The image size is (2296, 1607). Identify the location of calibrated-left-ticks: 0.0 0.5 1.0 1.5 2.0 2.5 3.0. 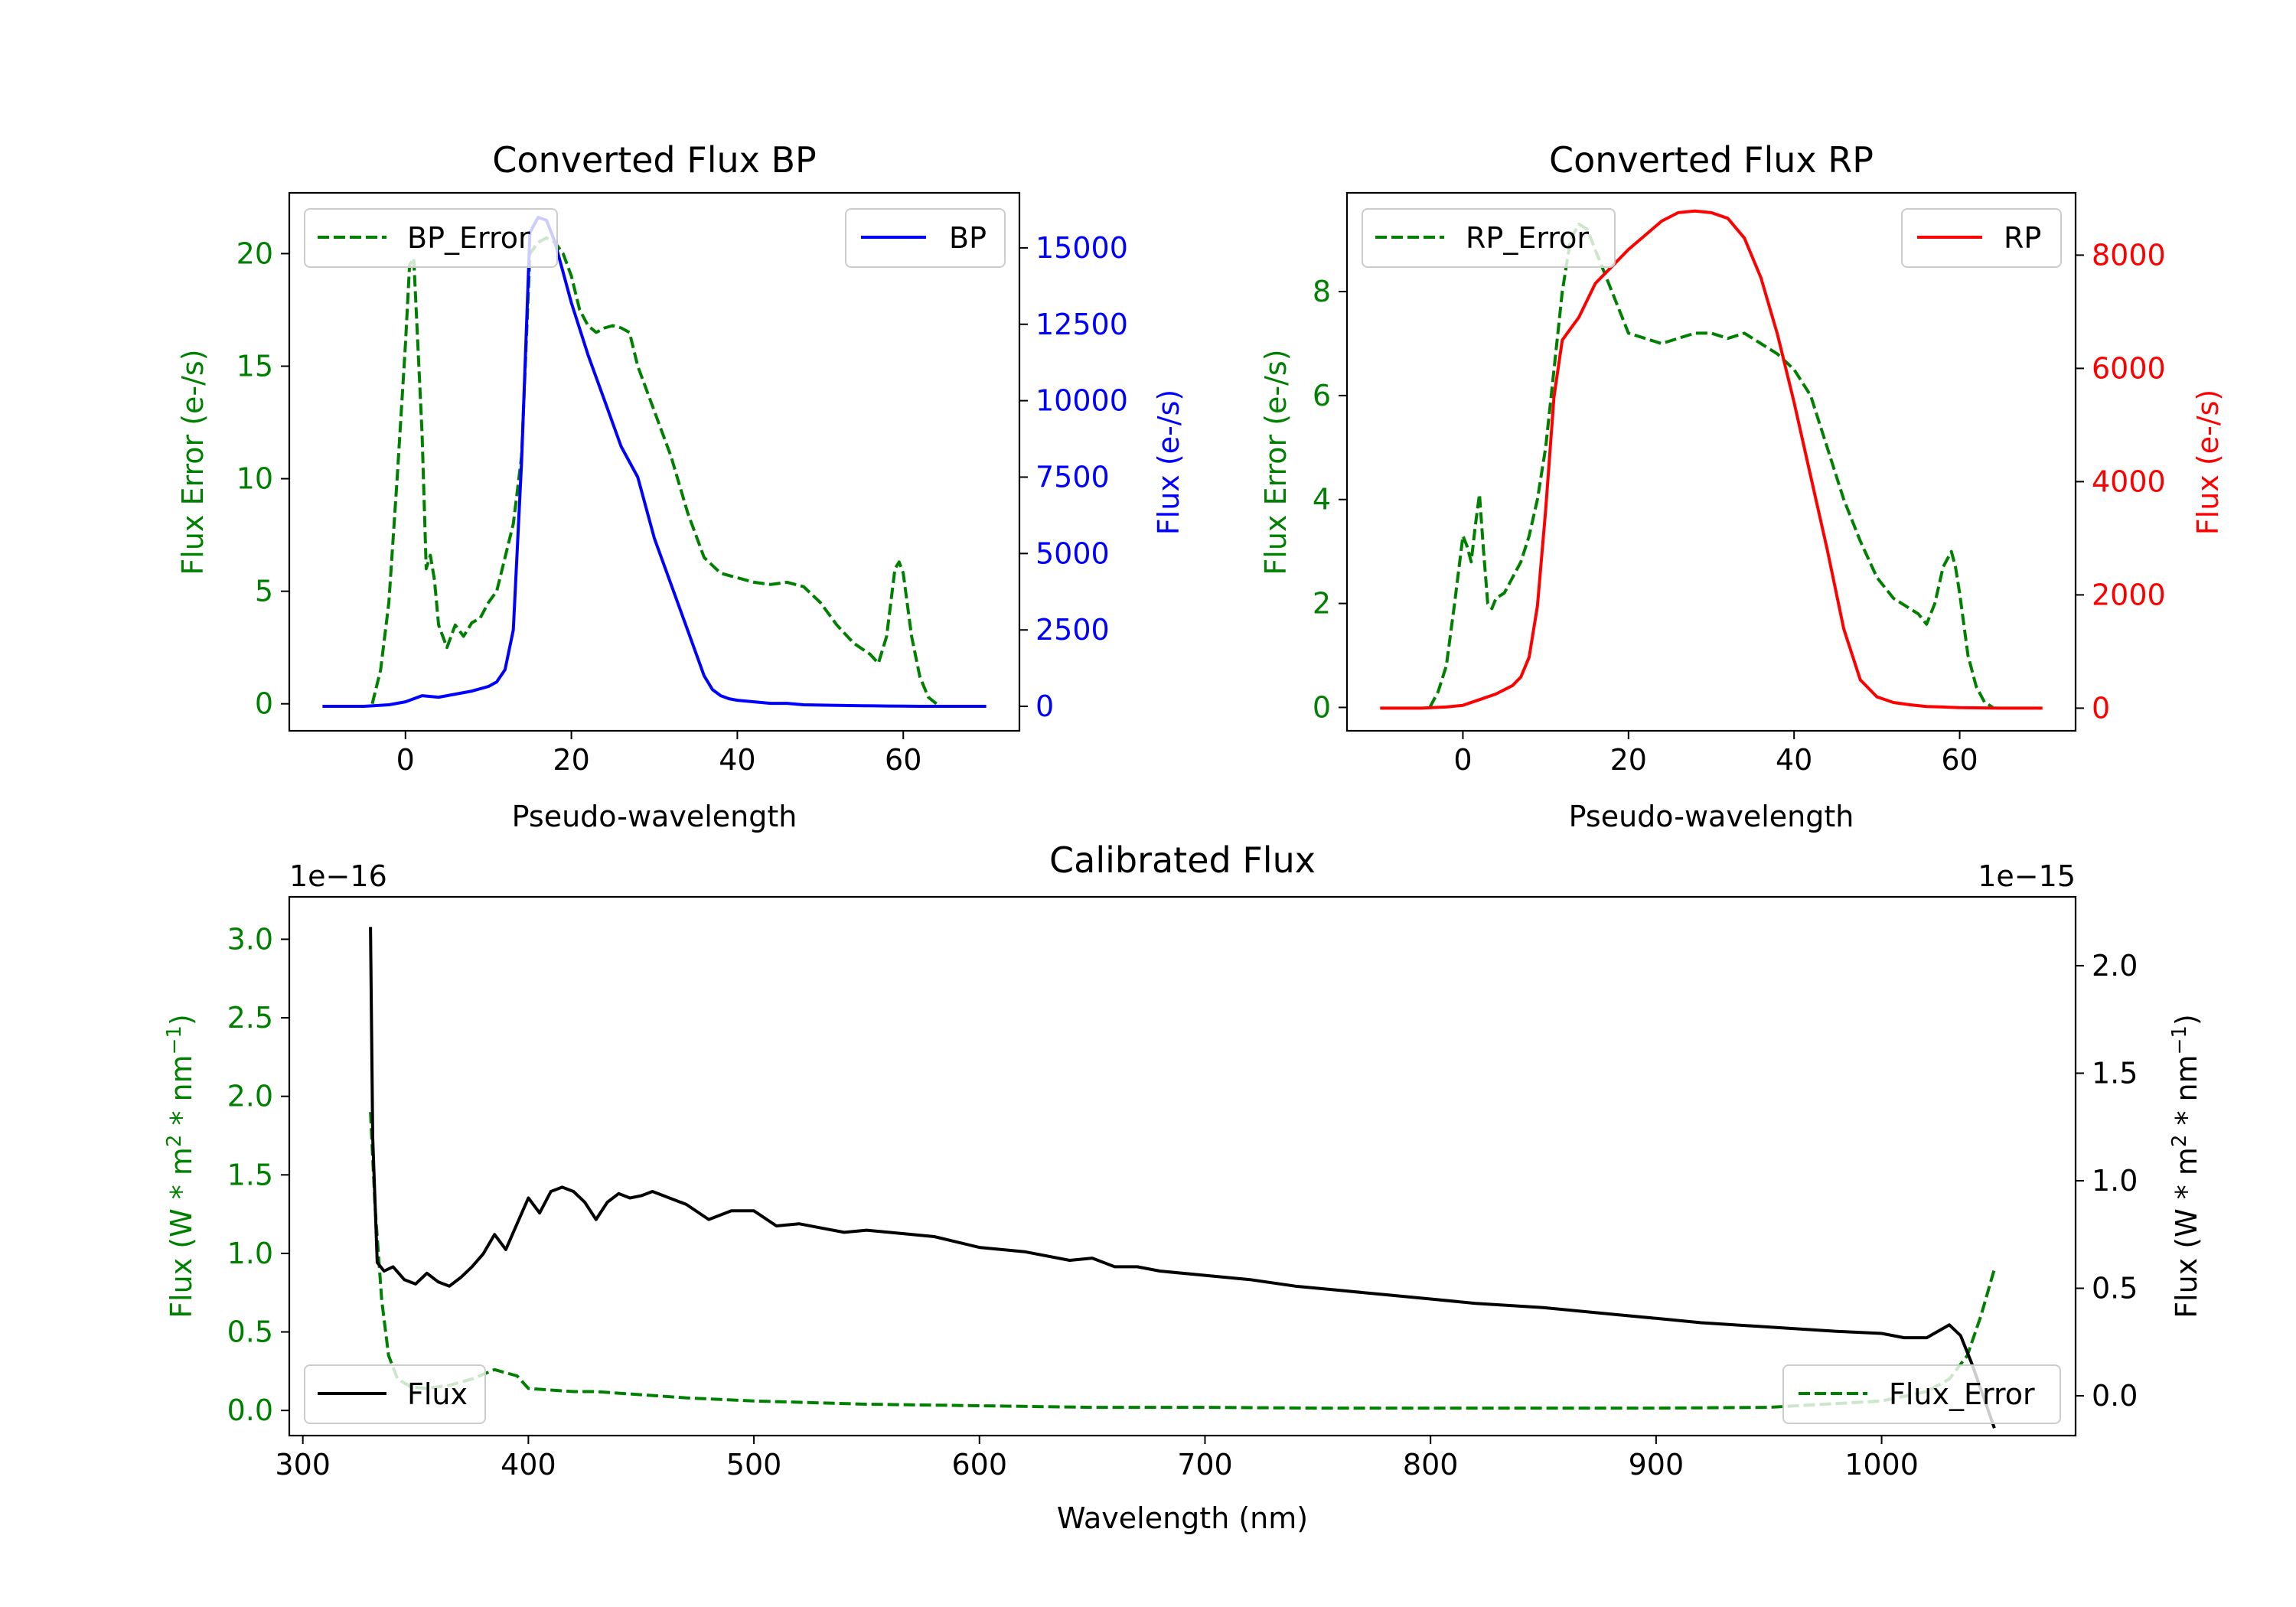
(258, 1174).